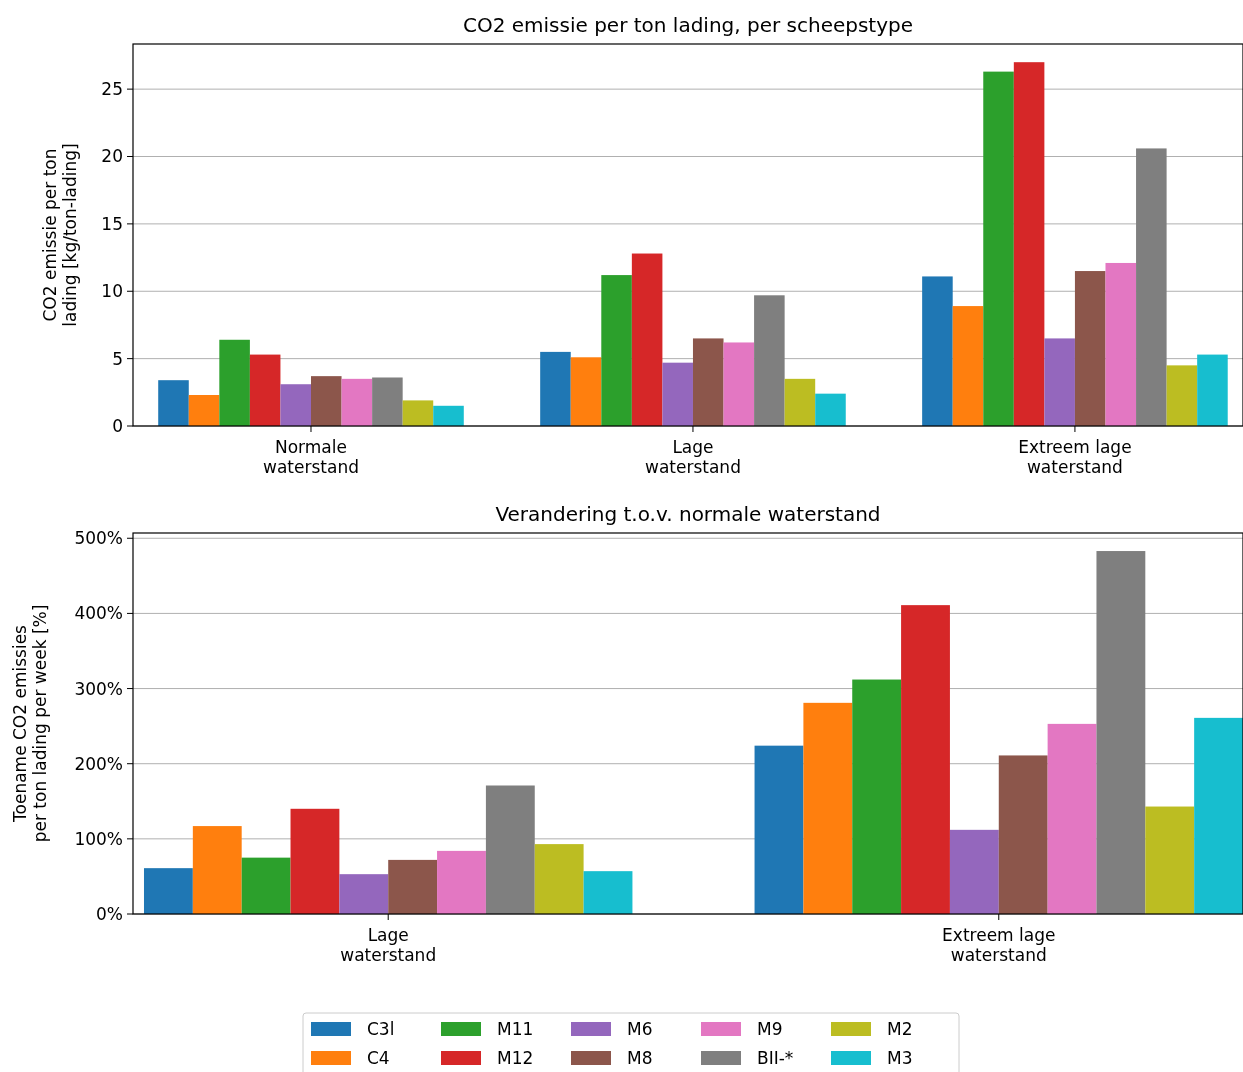 This screenshot has height=1072, width=1243. Describe the element at coordinates (98, 688) in the screenshot. I see `y-tick-label: 300%` at that location.